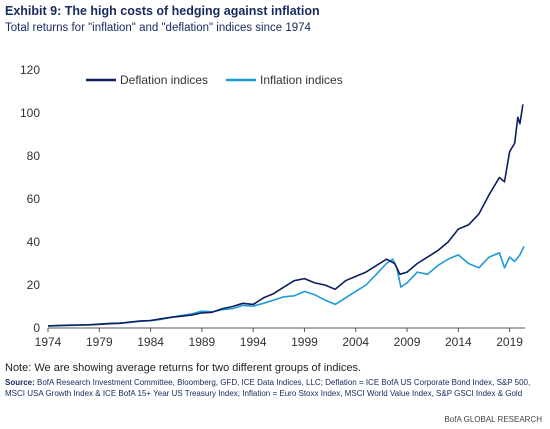 This screenshot has width=550, height=429. Describe the element at coordinates (30, 70) in the screenshot. I see `y-tick-label: 120` at that location.